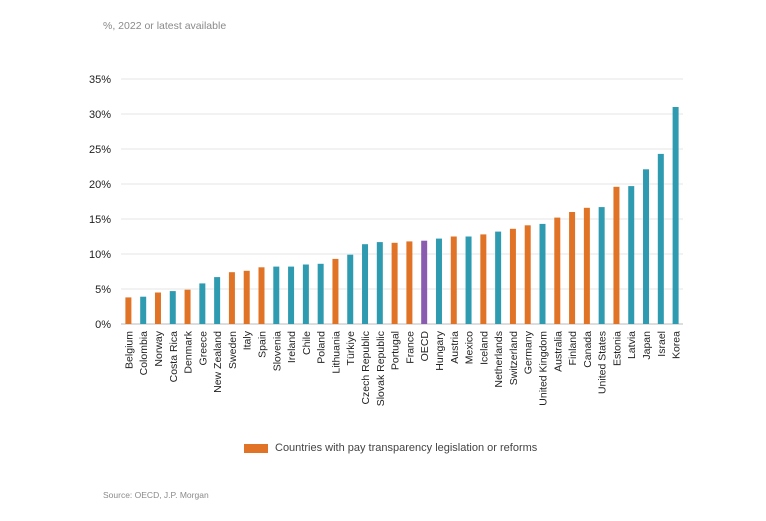  Describe the element at coordinates (677, 345) in the screenshot. I see `x-tick-label: Korea` at that location.